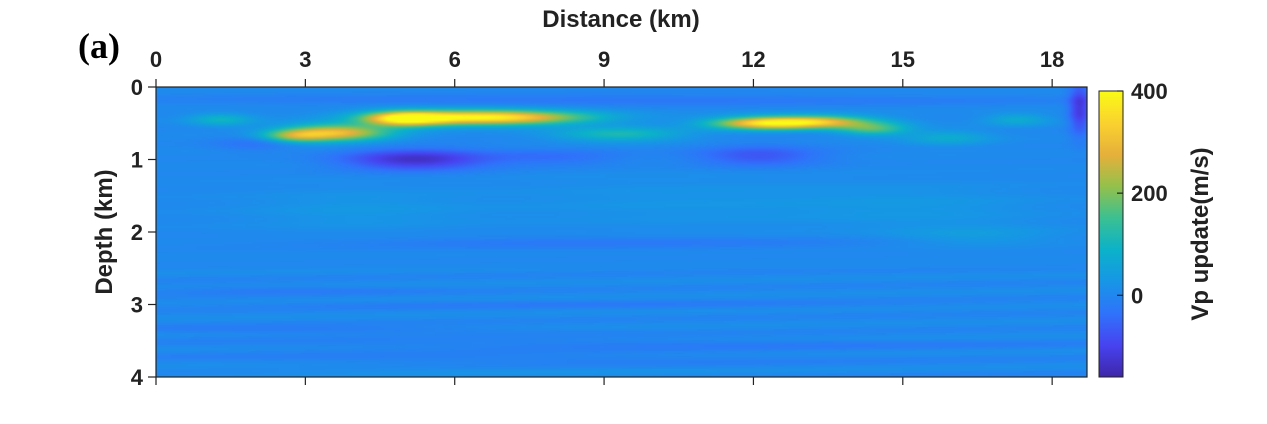  I want to click on colorbar-title: Vp update(m/s), so click(1200, 233).